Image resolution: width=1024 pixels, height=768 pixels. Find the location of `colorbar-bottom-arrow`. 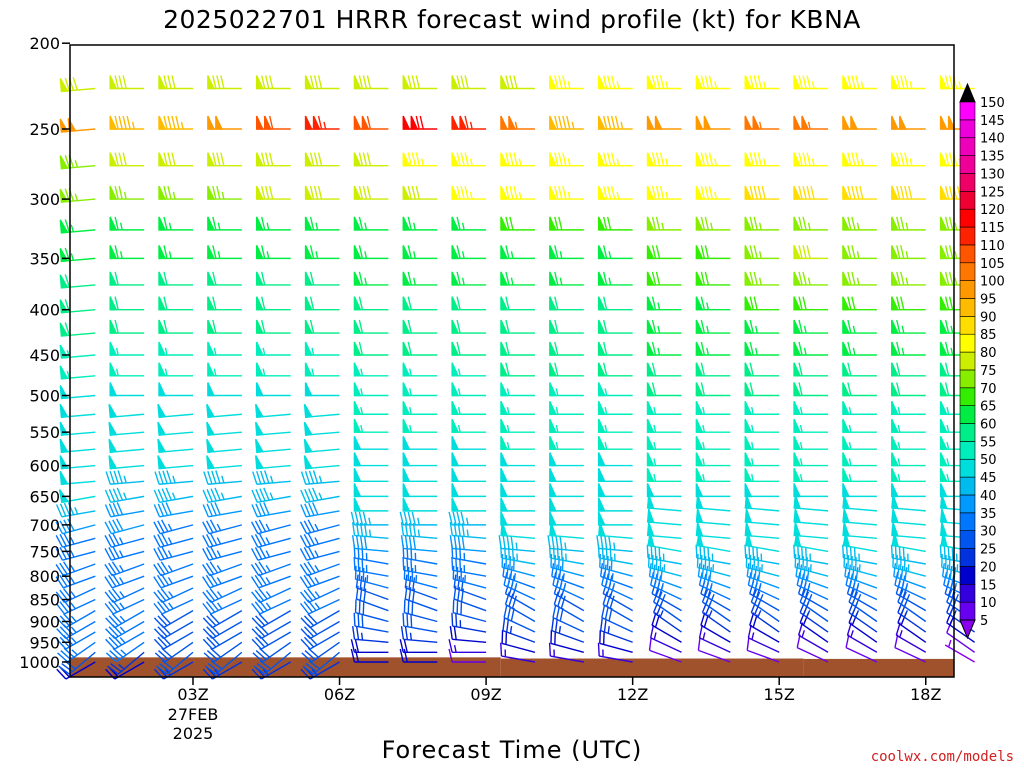

colorbar-bottom-arrow is located at coordinates (967, 629).